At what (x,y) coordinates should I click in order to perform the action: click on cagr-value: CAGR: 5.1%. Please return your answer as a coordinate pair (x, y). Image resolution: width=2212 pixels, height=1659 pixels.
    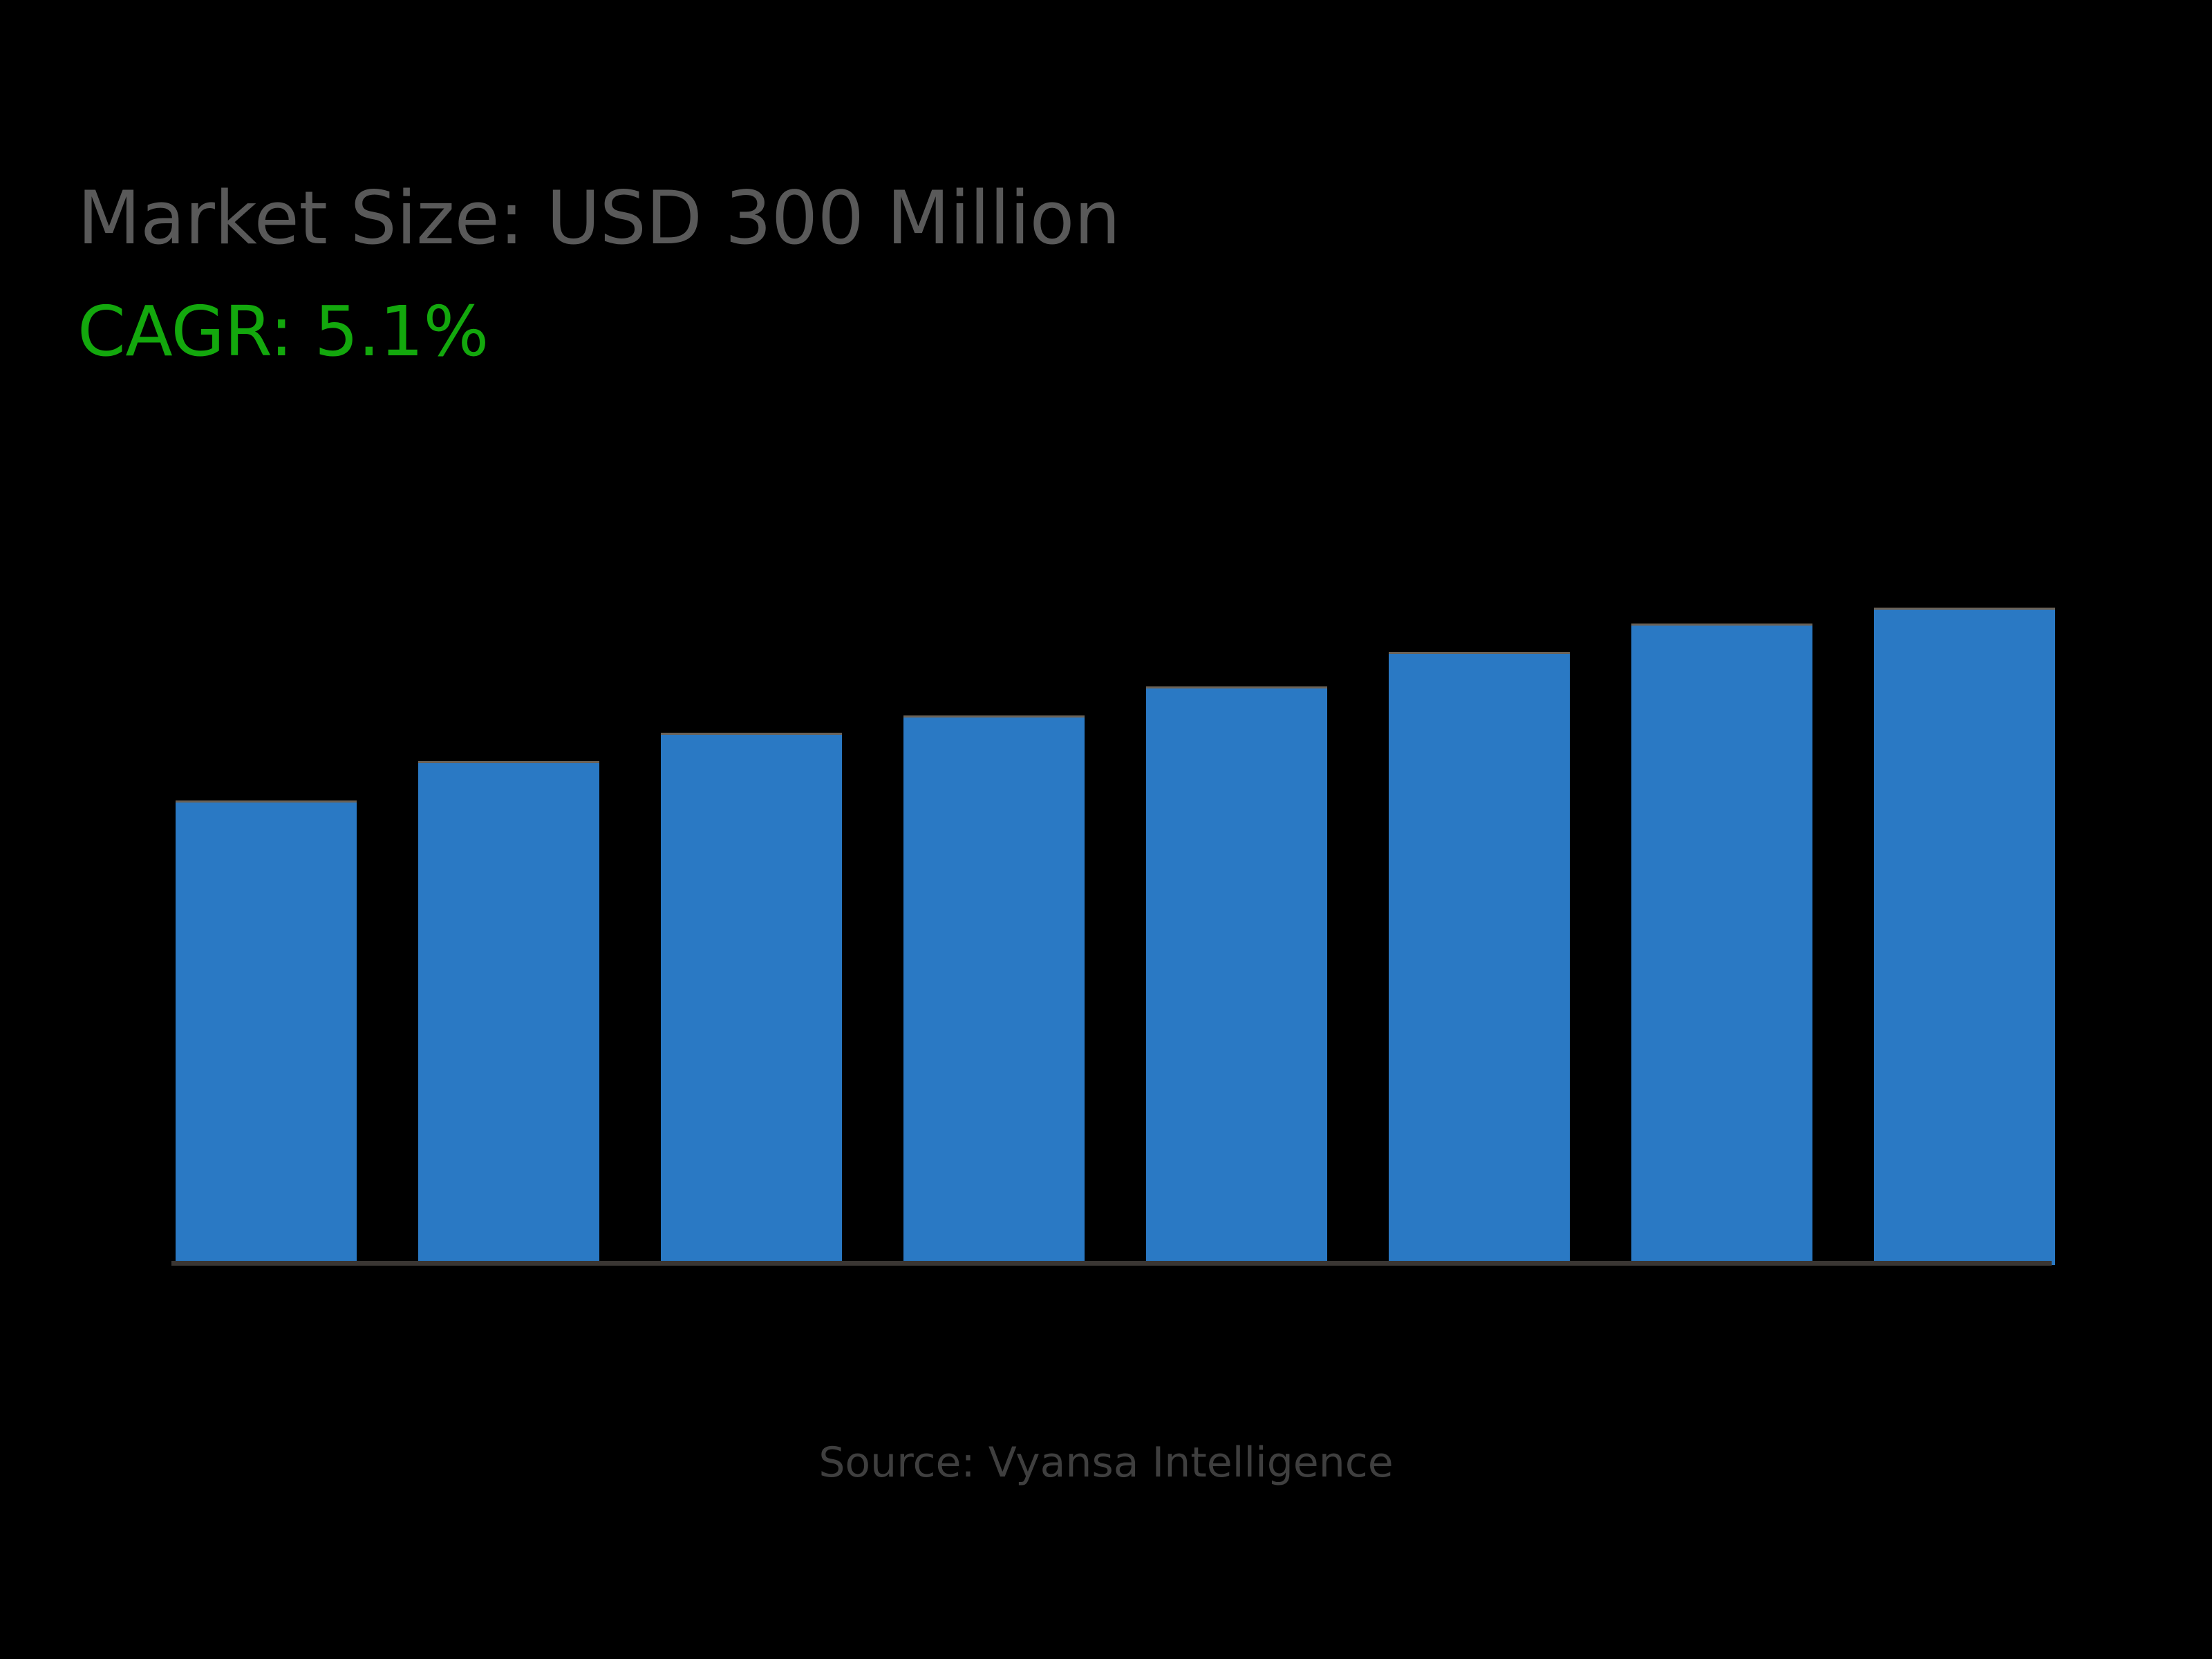
    Looking at the image, I should click on (283, 331).